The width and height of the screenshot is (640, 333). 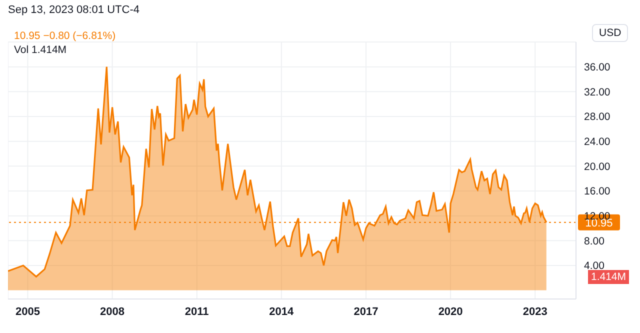 What do you see at coordinates (65, 36) in the screenshot?
I see `annotation: 10.95 −0.80 (−6.81%)` at bounding box center [65, 36].